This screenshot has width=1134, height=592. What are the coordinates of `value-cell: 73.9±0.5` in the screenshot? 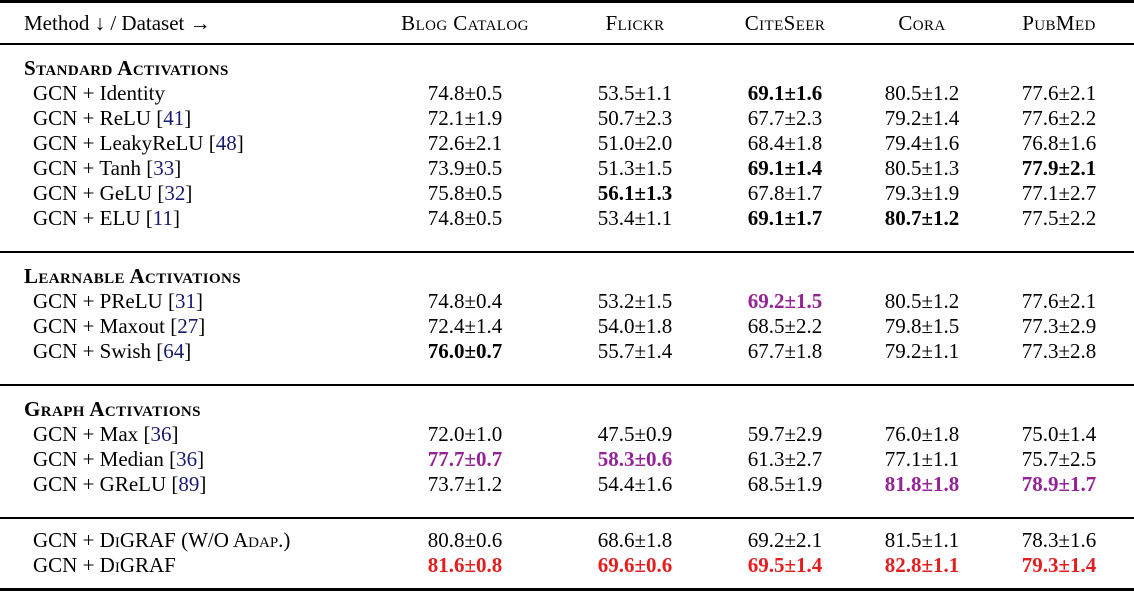 It's located at (465, 168).